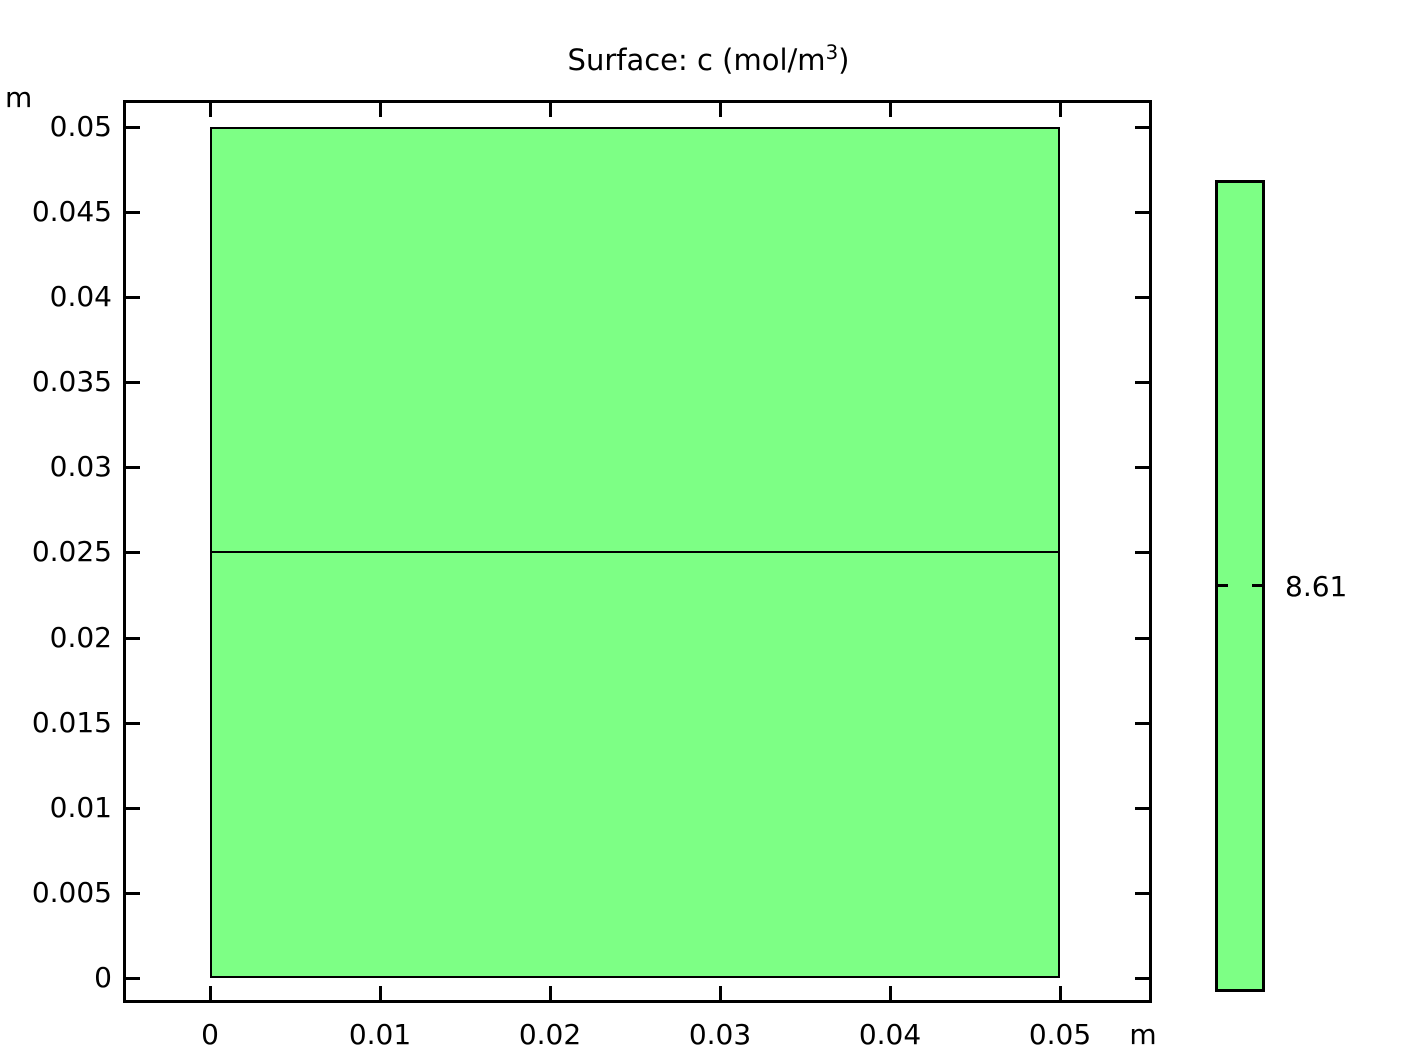 This screenshot has width=1417, height=1063. Describe the element at coordinates (550, 1034) in the screenshot. I see `x-tick-label: 0.02` at that location.